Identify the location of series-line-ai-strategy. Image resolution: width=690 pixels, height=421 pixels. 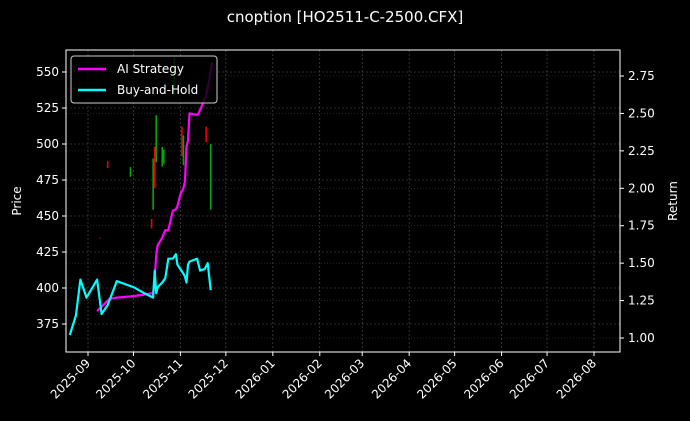
(155, 187).